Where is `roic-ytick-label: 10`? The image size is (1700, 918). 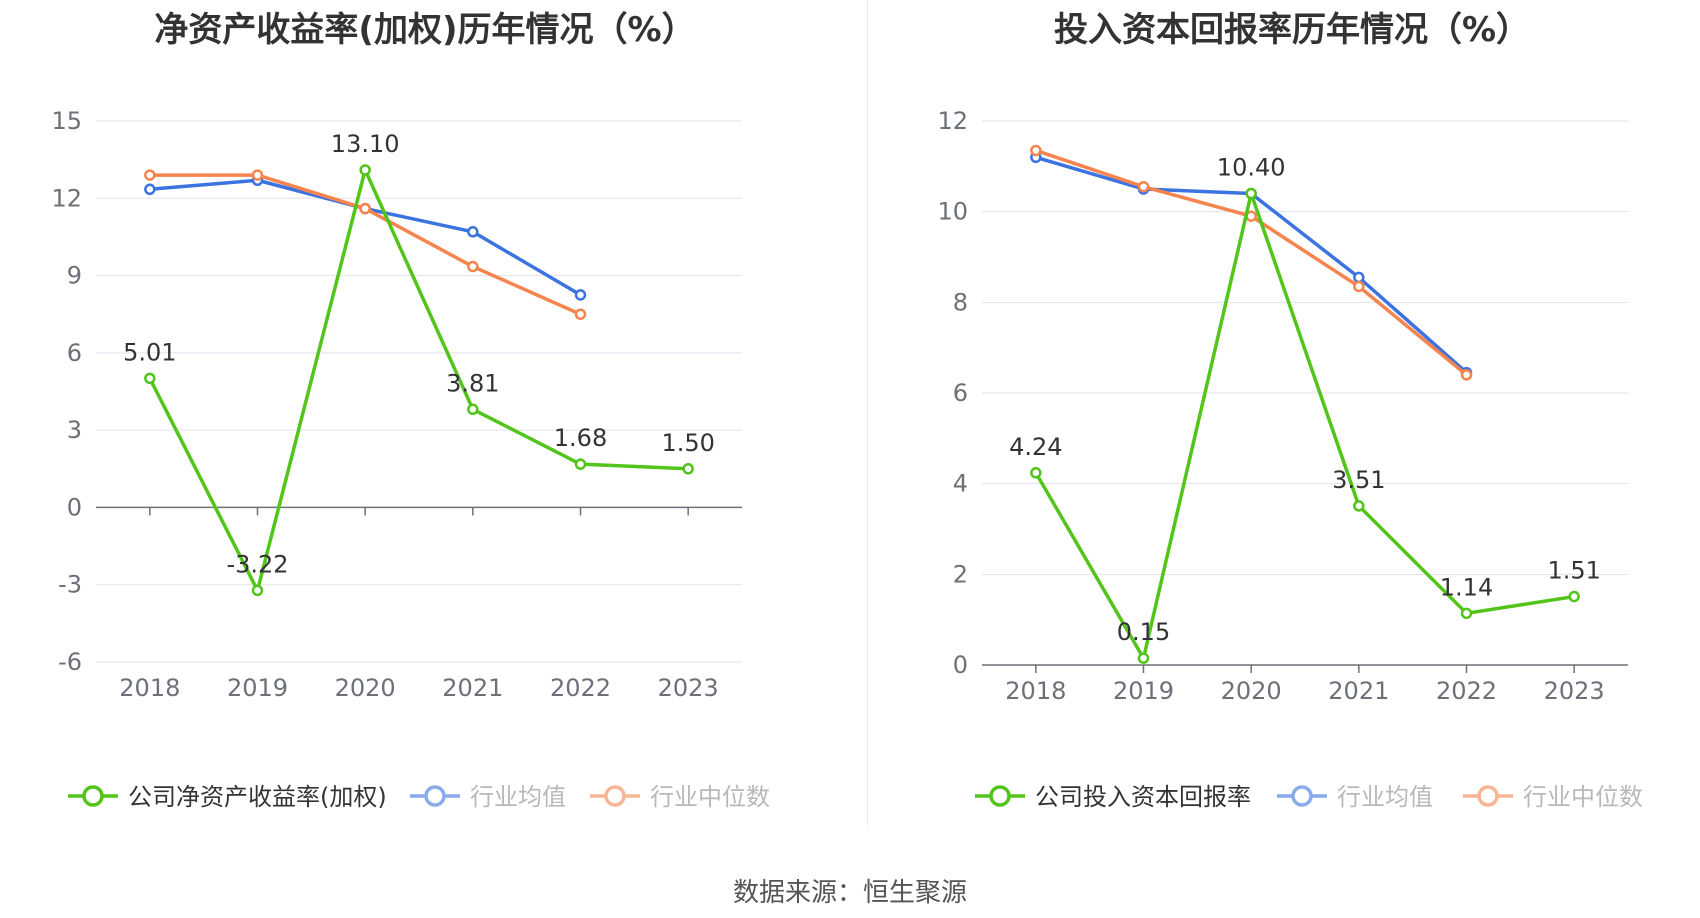 roic-ytick-label: 10 is located at coordinates (952, 212).